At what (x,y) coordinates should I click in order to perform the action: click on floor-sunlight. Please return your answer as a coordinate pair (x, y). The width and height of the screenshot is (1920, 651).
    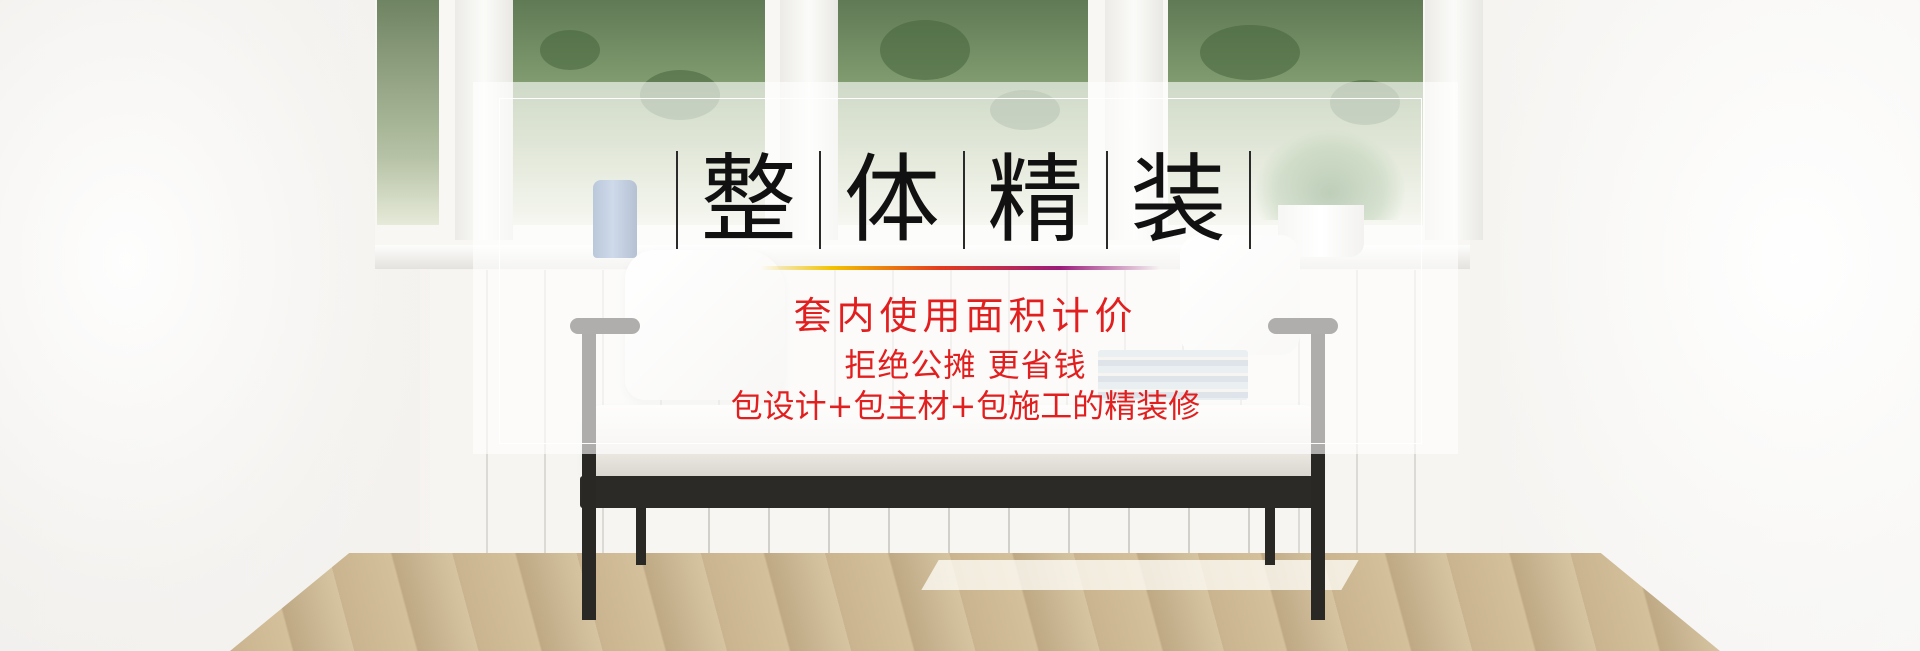
    Looking at the image, I should click on (1140, 575).